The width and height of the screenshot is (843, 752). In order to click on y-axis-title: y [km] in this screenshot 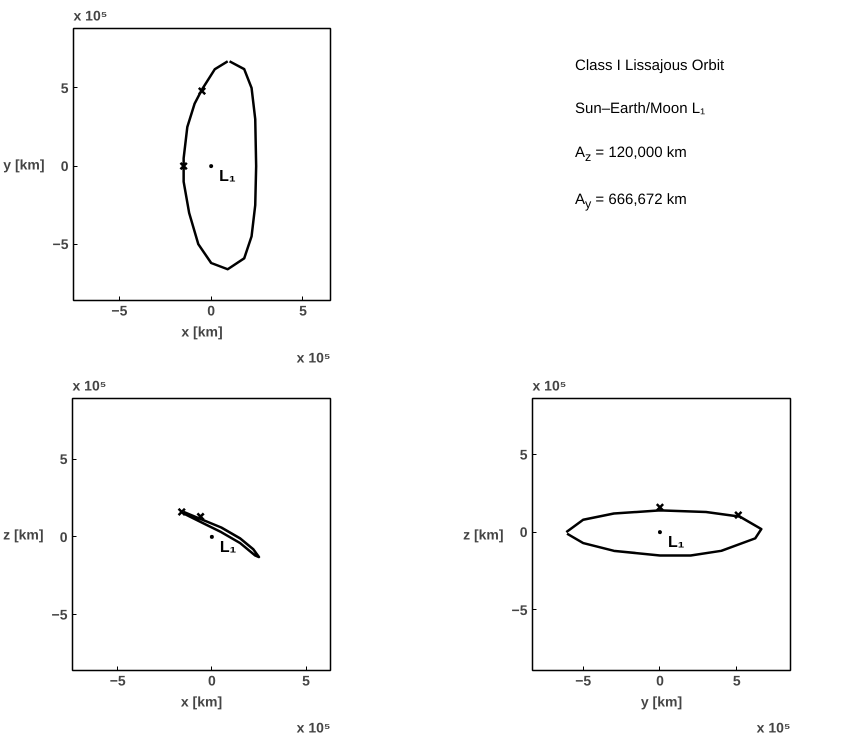, I will do `click(24, 164)`.